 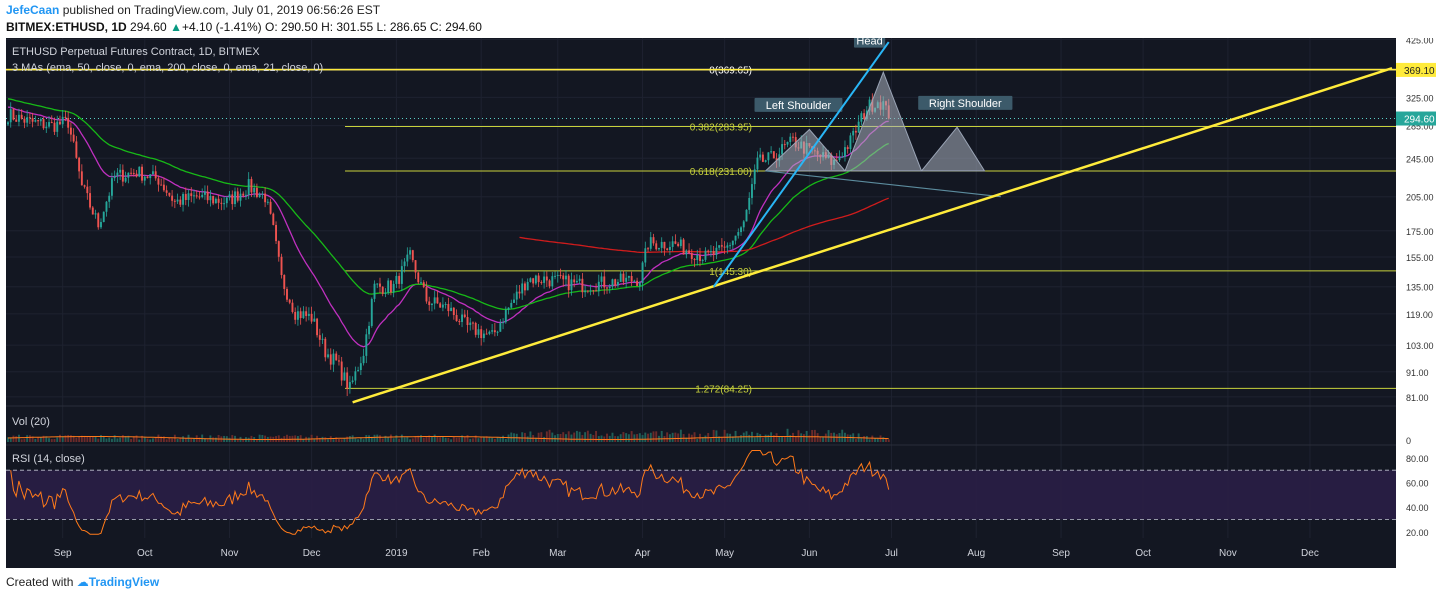 I want to click on up-arrow-icon: ▲, so click(x=176, y=27).